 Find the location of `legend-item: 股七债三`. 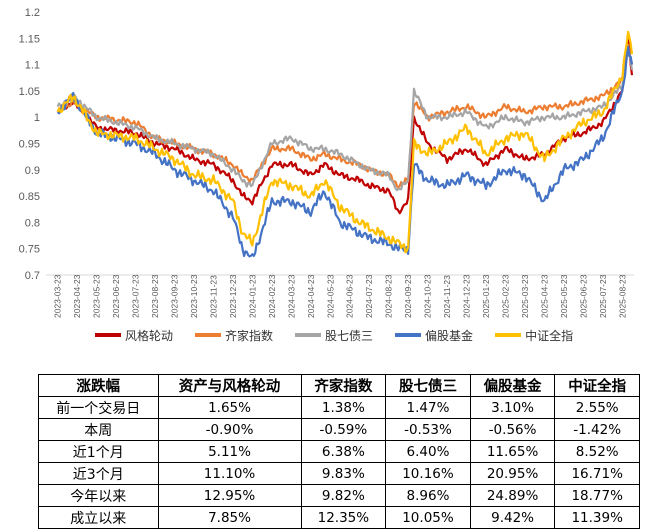

legend-item: 股七债三 is located at coordinates (334, 335).